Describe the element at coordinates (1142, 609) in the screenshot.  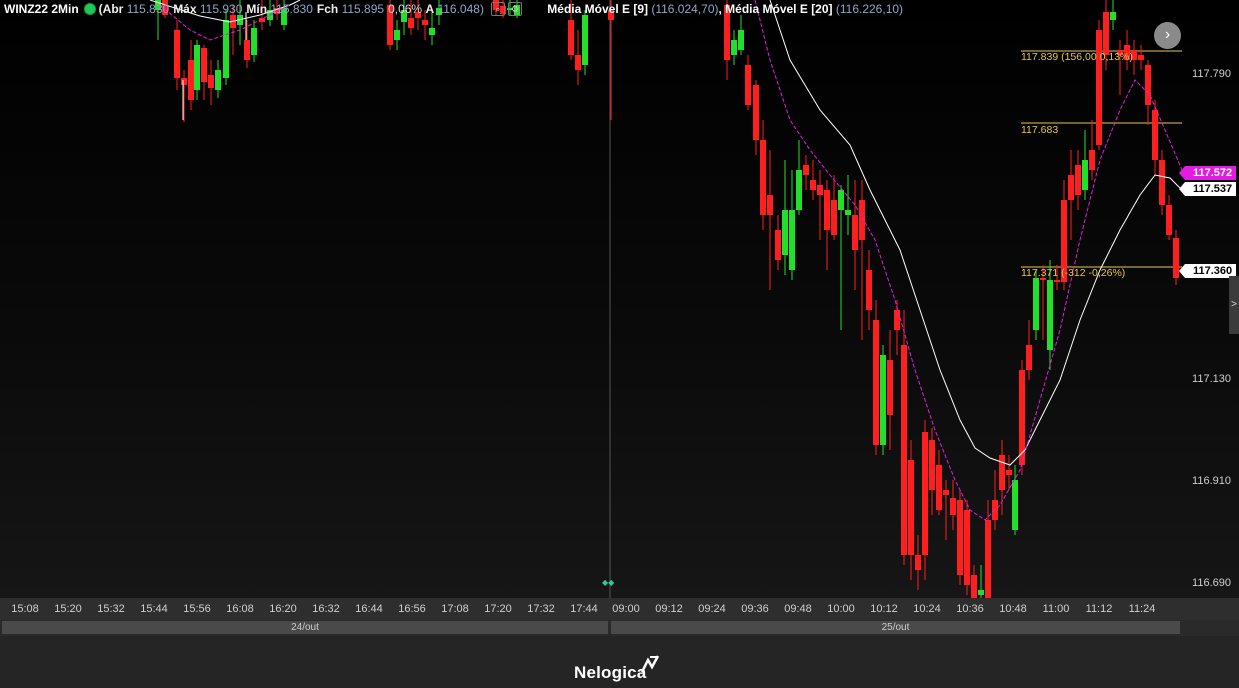
I see `time-axis-label: 11:24` at that location.